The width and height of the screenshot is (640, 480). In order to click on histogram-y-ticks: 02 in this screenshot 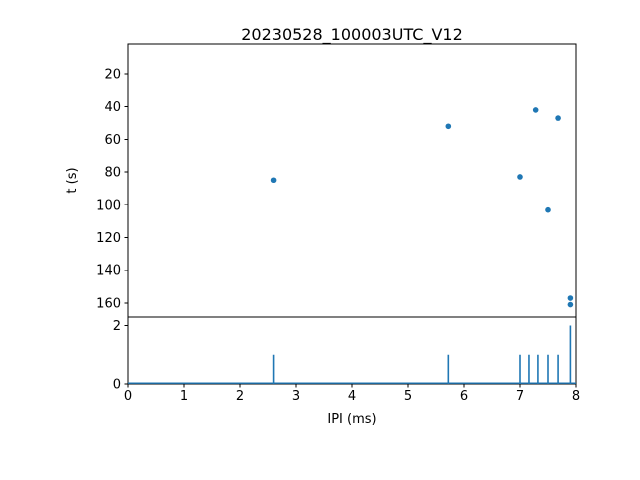, I will do `click(120, 356)`.